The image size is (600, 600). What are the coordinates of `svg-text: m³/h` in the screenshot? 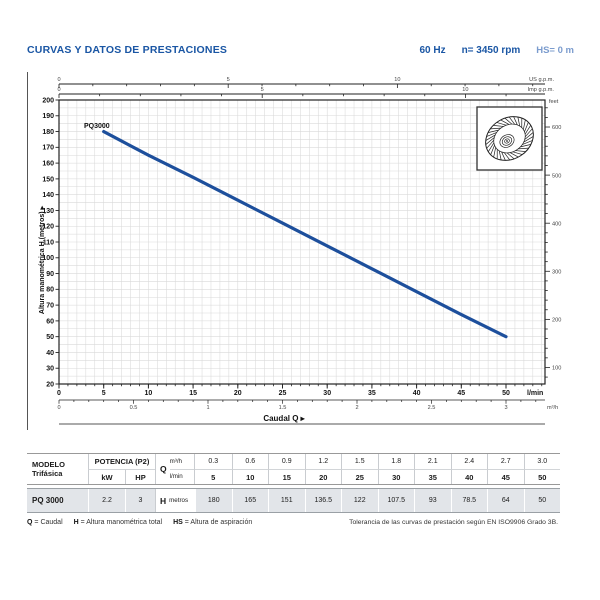 It's located at (552, 408).